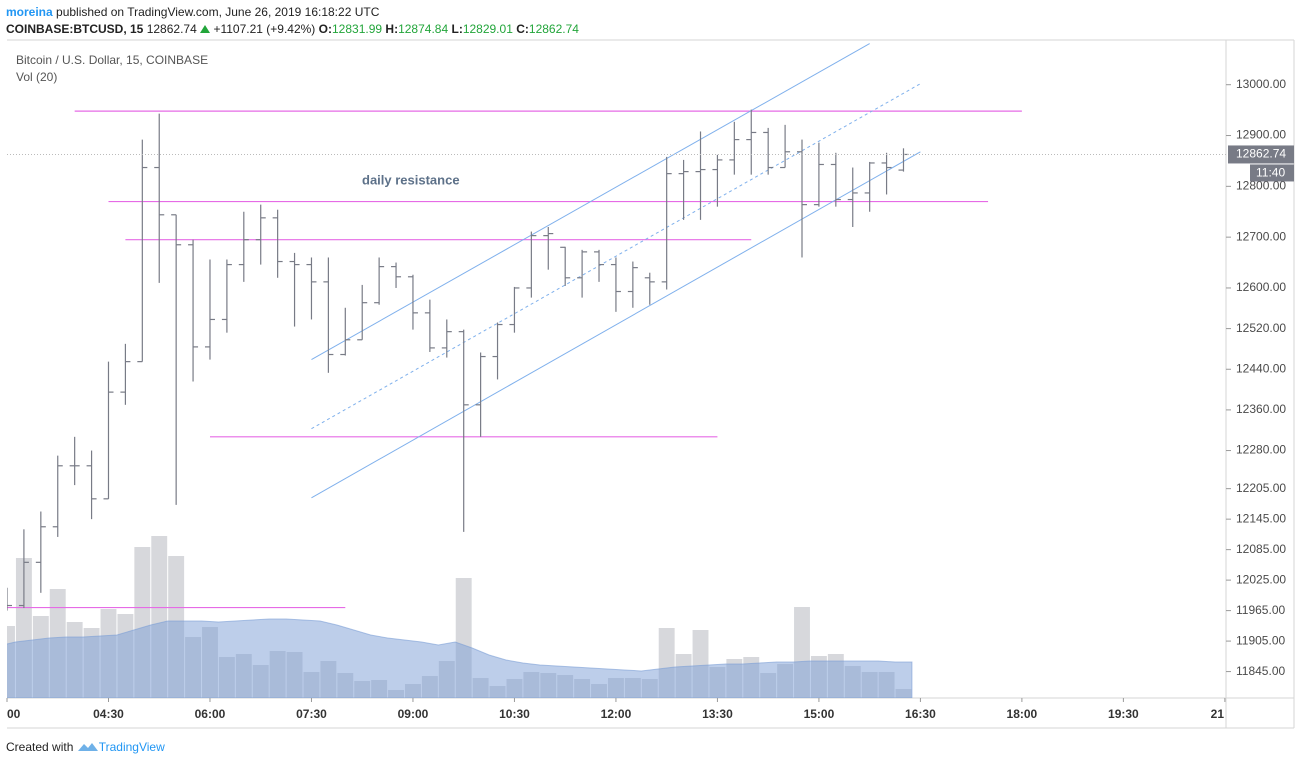 The image size is (1300, 764). Describe the element at coordinates (514, 714) in the screenshot. I see `x-tick-label: 10:30` at that location.